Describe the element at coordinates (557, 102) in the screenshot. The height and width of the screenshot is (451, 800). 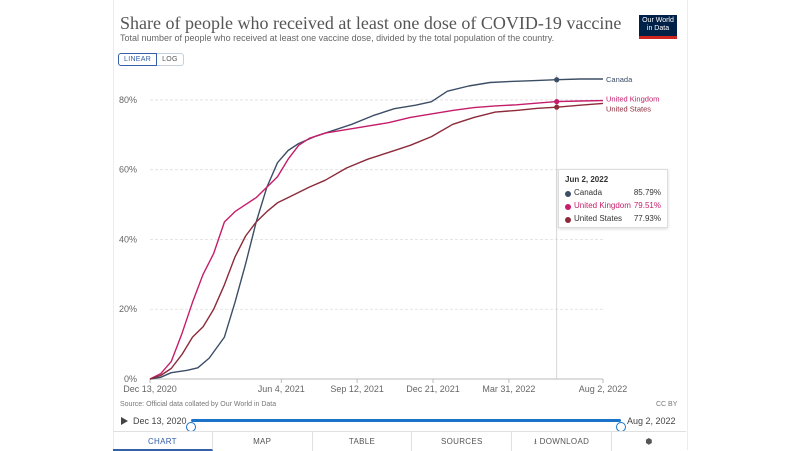
I see `hover-point-uk` at that location.